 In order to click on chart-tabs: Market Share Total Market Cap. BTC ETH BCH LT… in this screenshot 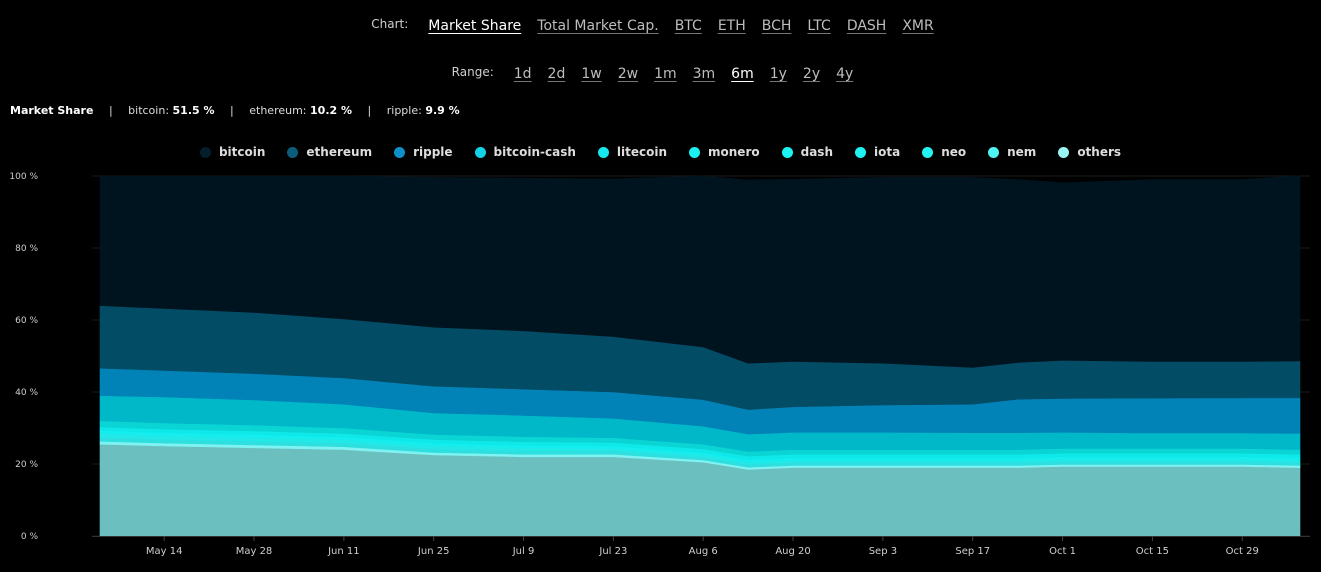, I will do `click(688, 24)`.